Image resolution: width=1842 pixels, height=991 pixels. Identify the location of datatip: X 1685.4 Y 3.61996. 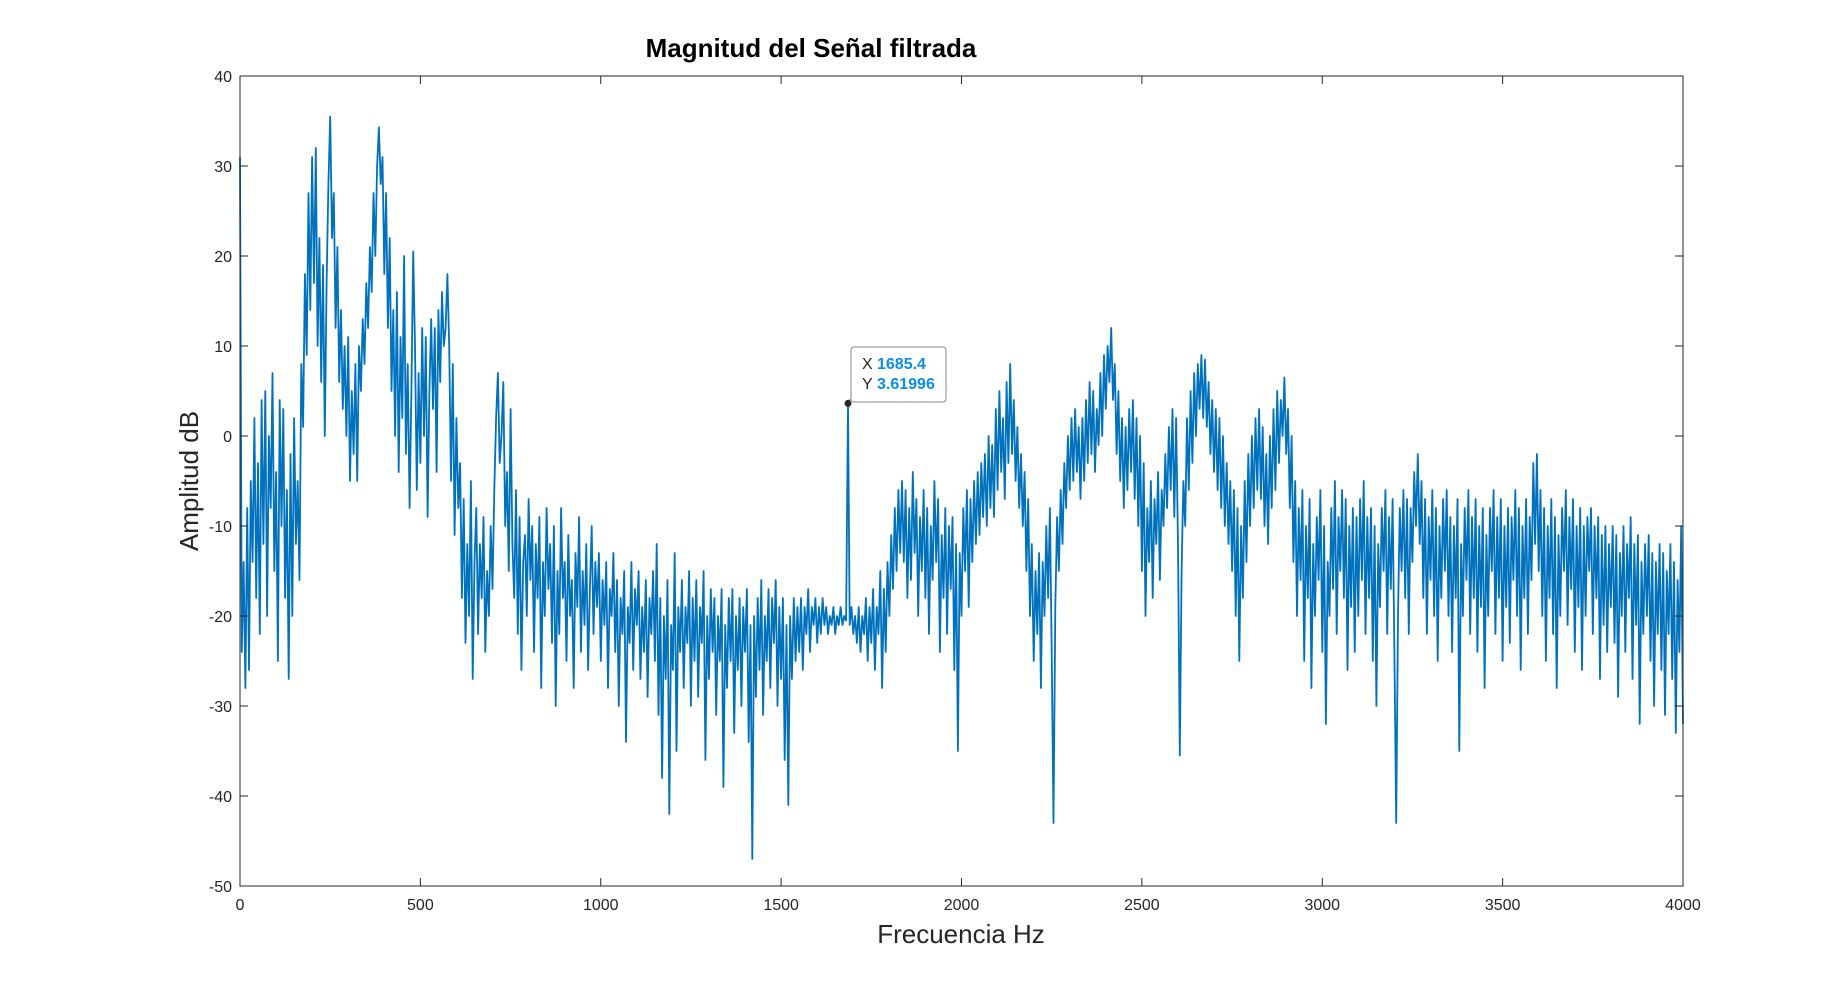
(895, 376).